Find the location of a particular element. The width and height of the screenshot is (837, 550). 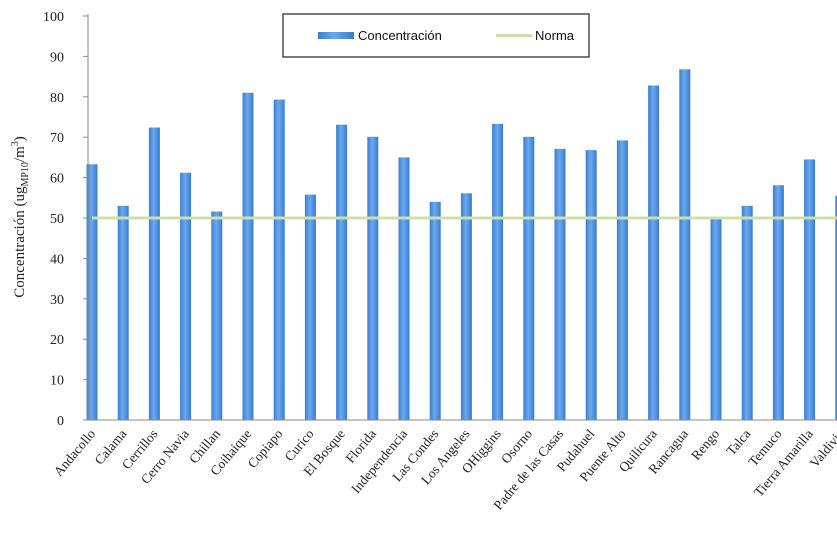

y-tick-label: 30 is located at coordinates (57, 300).